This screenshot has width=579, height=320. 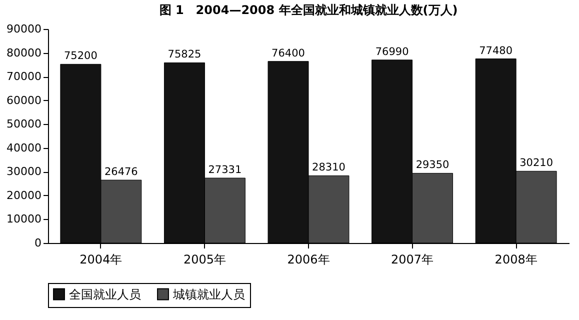 What do you see at coordinates (225, 170) in the screenshot?
I see `data-label: 27331` at bounding box center [225, 170].